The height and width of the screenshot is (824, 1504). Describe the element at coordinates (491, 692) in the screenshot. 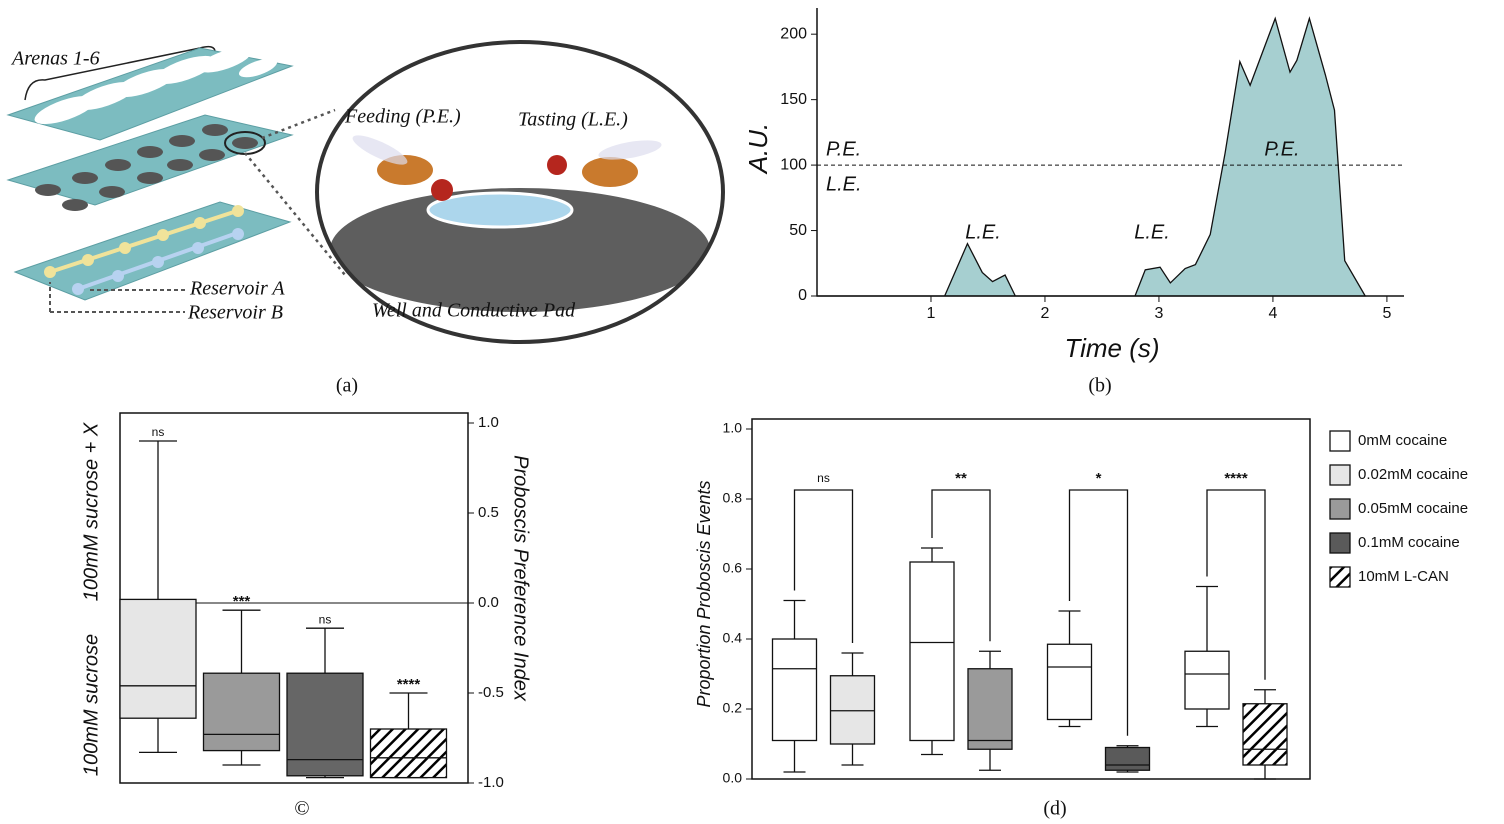

I see `y-tick-label: -0.5` at that location.